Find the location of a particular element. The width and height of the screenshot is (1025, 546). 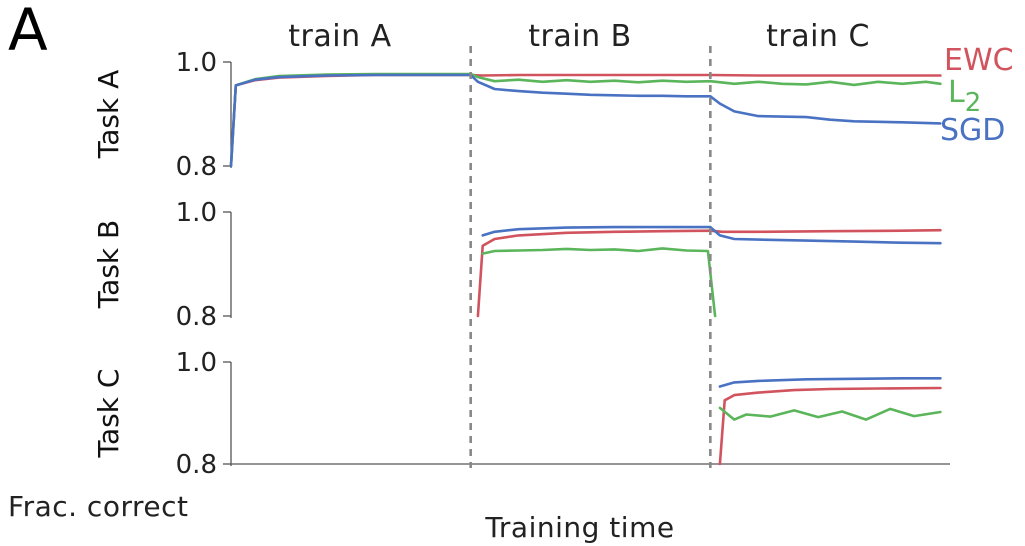

legend-ewc: EWC is located at coordinates (979, 60).